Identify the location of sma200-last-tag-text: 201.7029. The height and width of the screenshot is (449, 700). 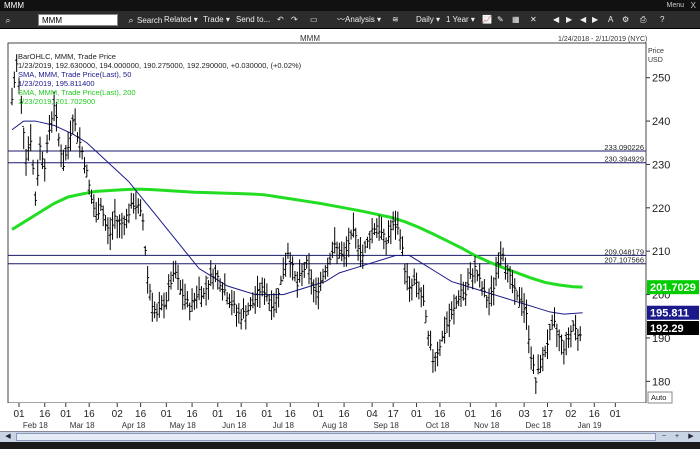
(673, 288).